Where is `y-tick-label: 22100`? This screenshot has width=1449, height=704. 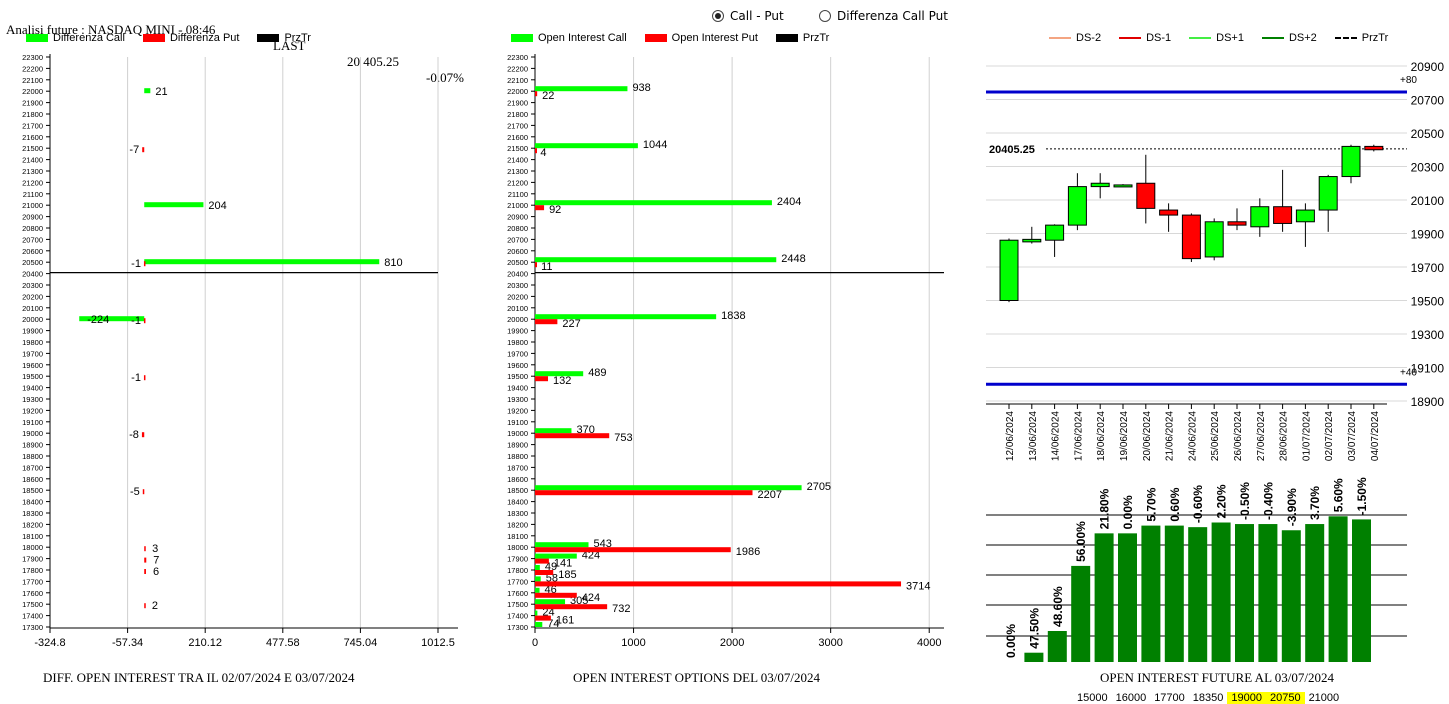
y-tick-label: 22100 is located at coordinates (517, 80).